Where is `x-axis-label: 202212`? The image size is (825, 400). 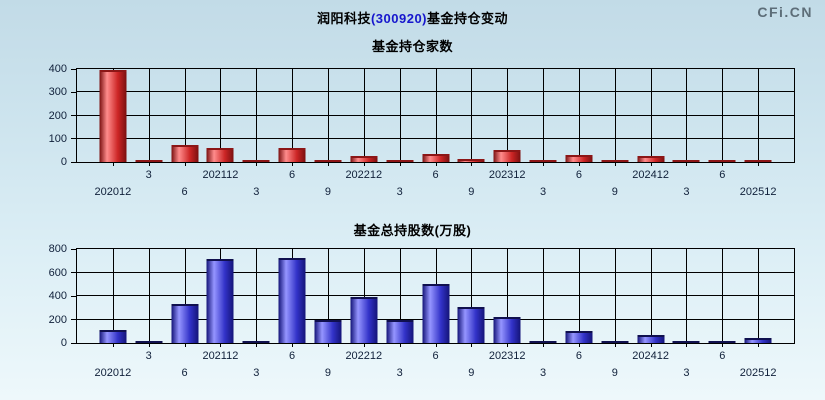 x-axis-label: 202212 is located at coordinates (364, 356).